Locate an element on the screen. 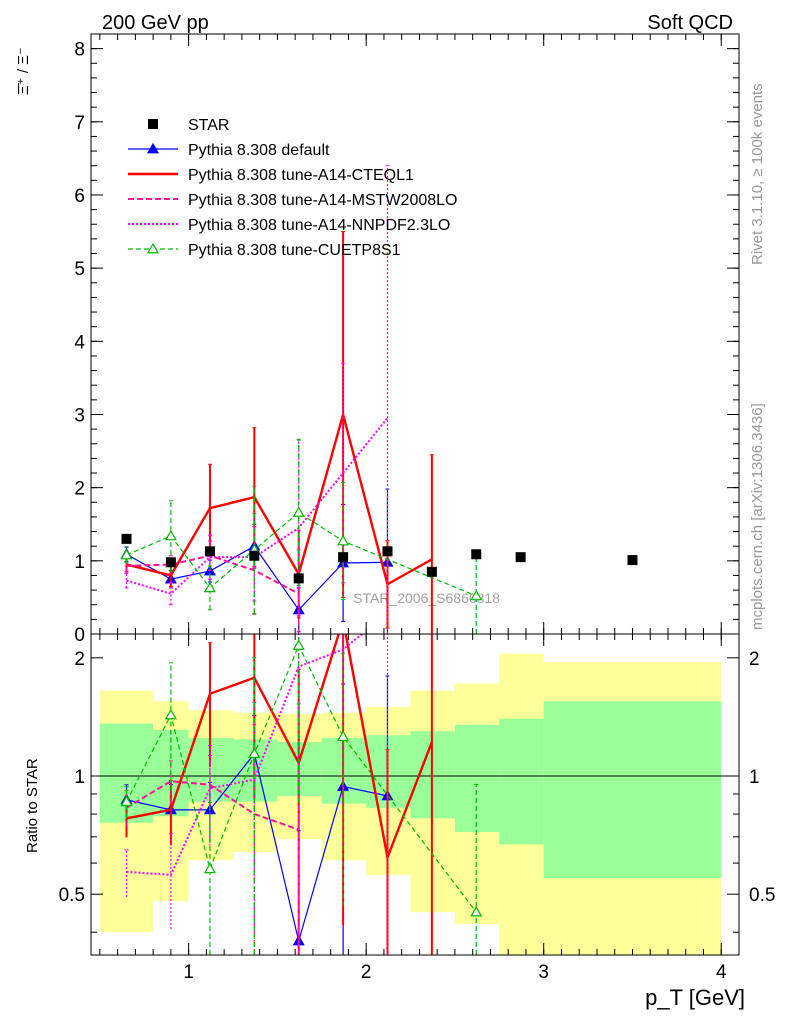  ratio-y-tick-label-right: 1 is located at coordinates (754, 777).